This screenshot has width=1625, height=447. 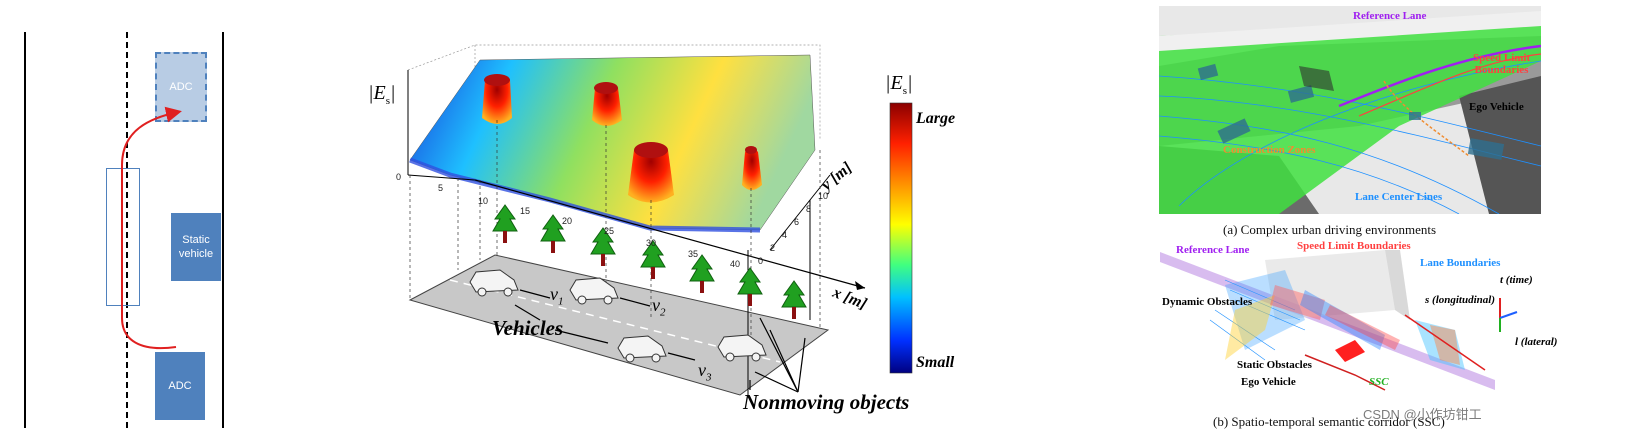 I want to click on spatio-temporal-corridor-render, so click(x=1339, y=320).